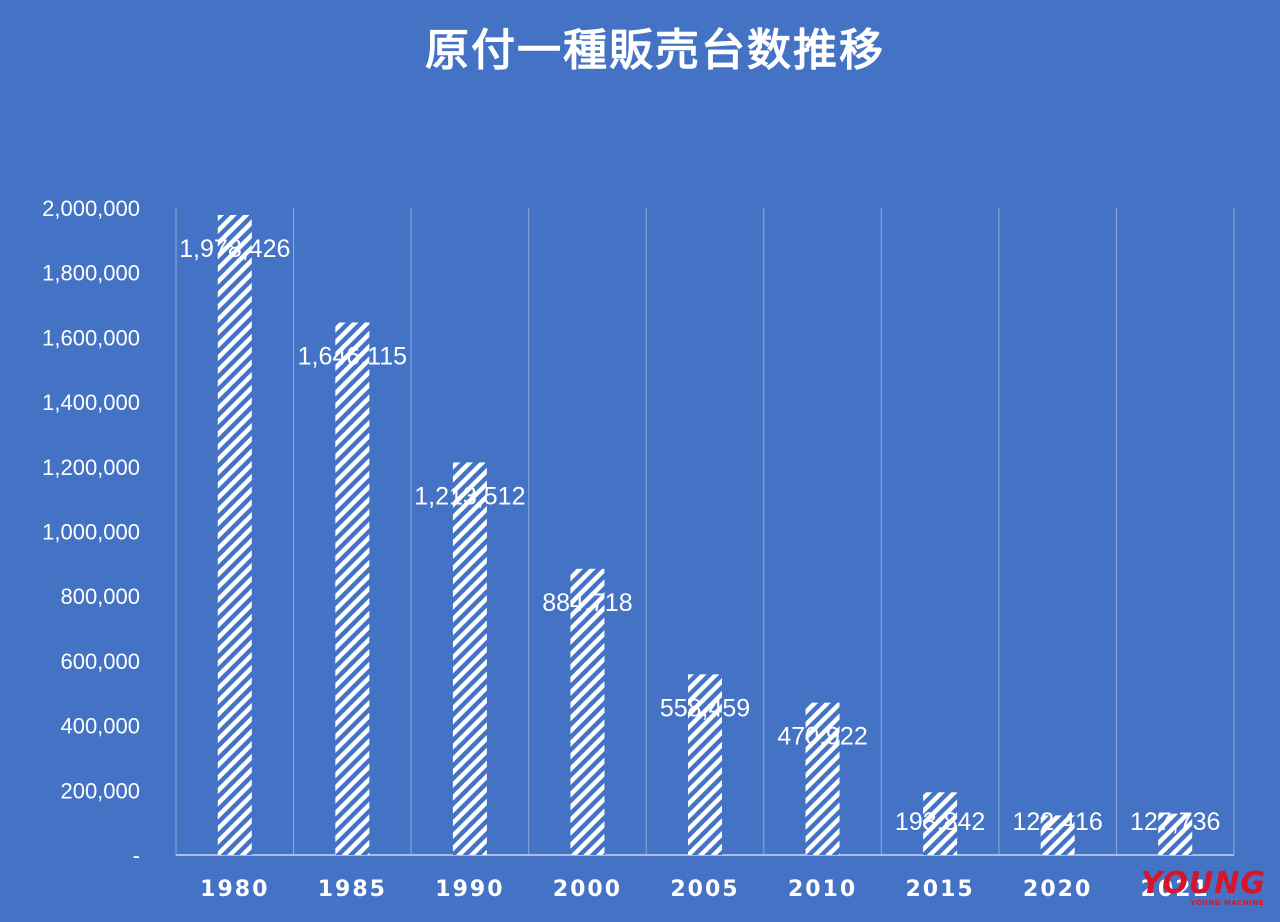 The image size is (1280, 922). Describe the element at coordinates (91, 208) in the screenshot. I see `y-tick-label: 2,000,000` at that location.